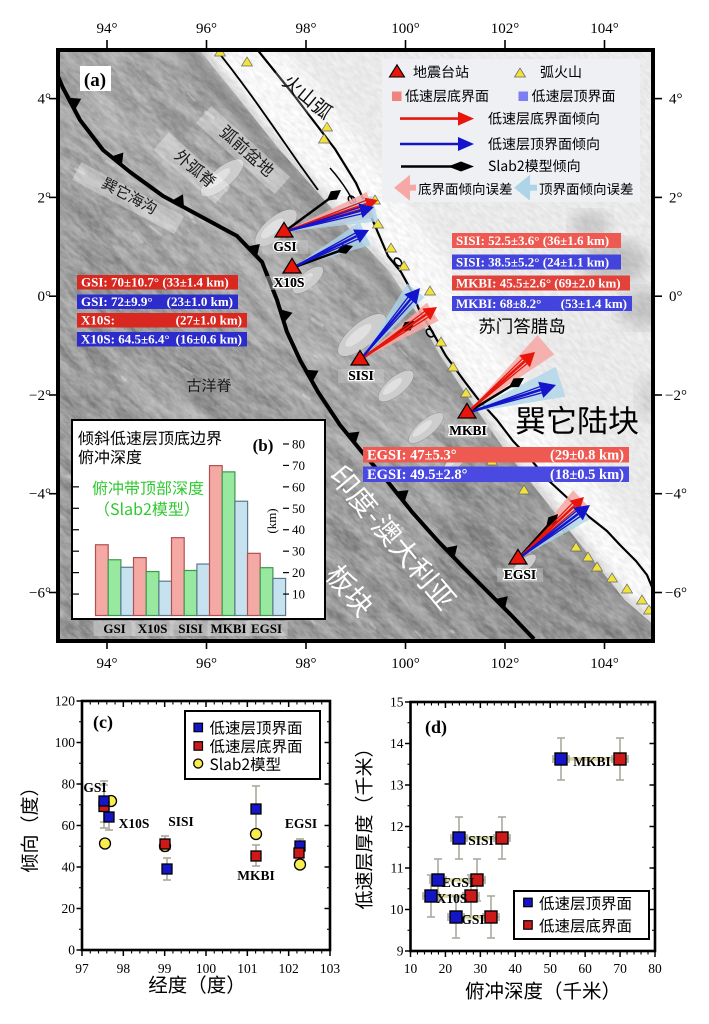 This screenshot has width=709, height=1024. Describe the element at coordinates (98, 319) in the screenshot. I see `svg-text: X10S:` at that location.